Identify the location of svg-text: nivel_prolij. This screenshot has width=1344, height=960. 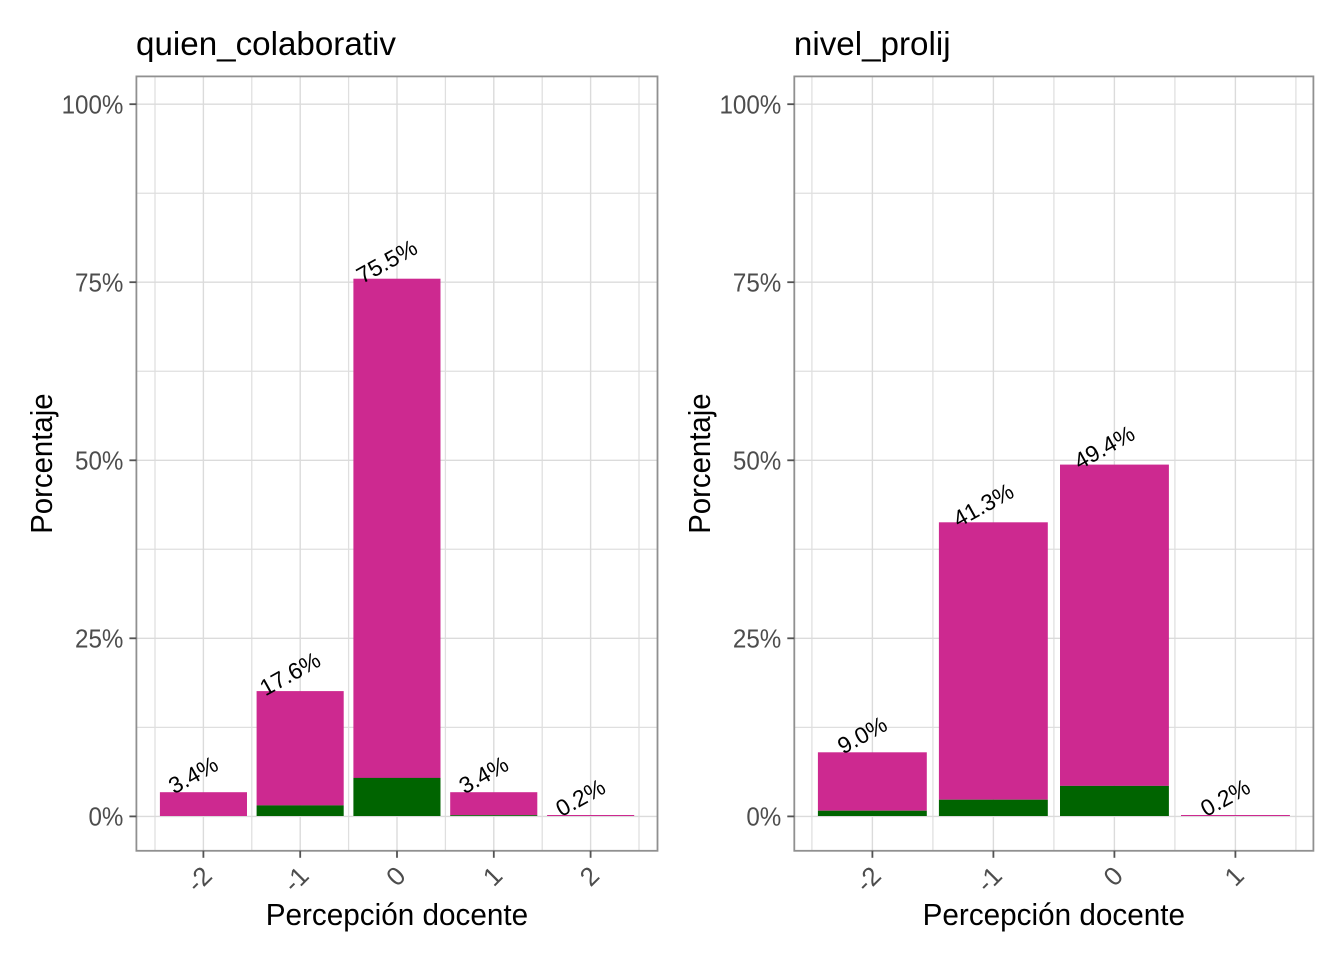
(872, 44).